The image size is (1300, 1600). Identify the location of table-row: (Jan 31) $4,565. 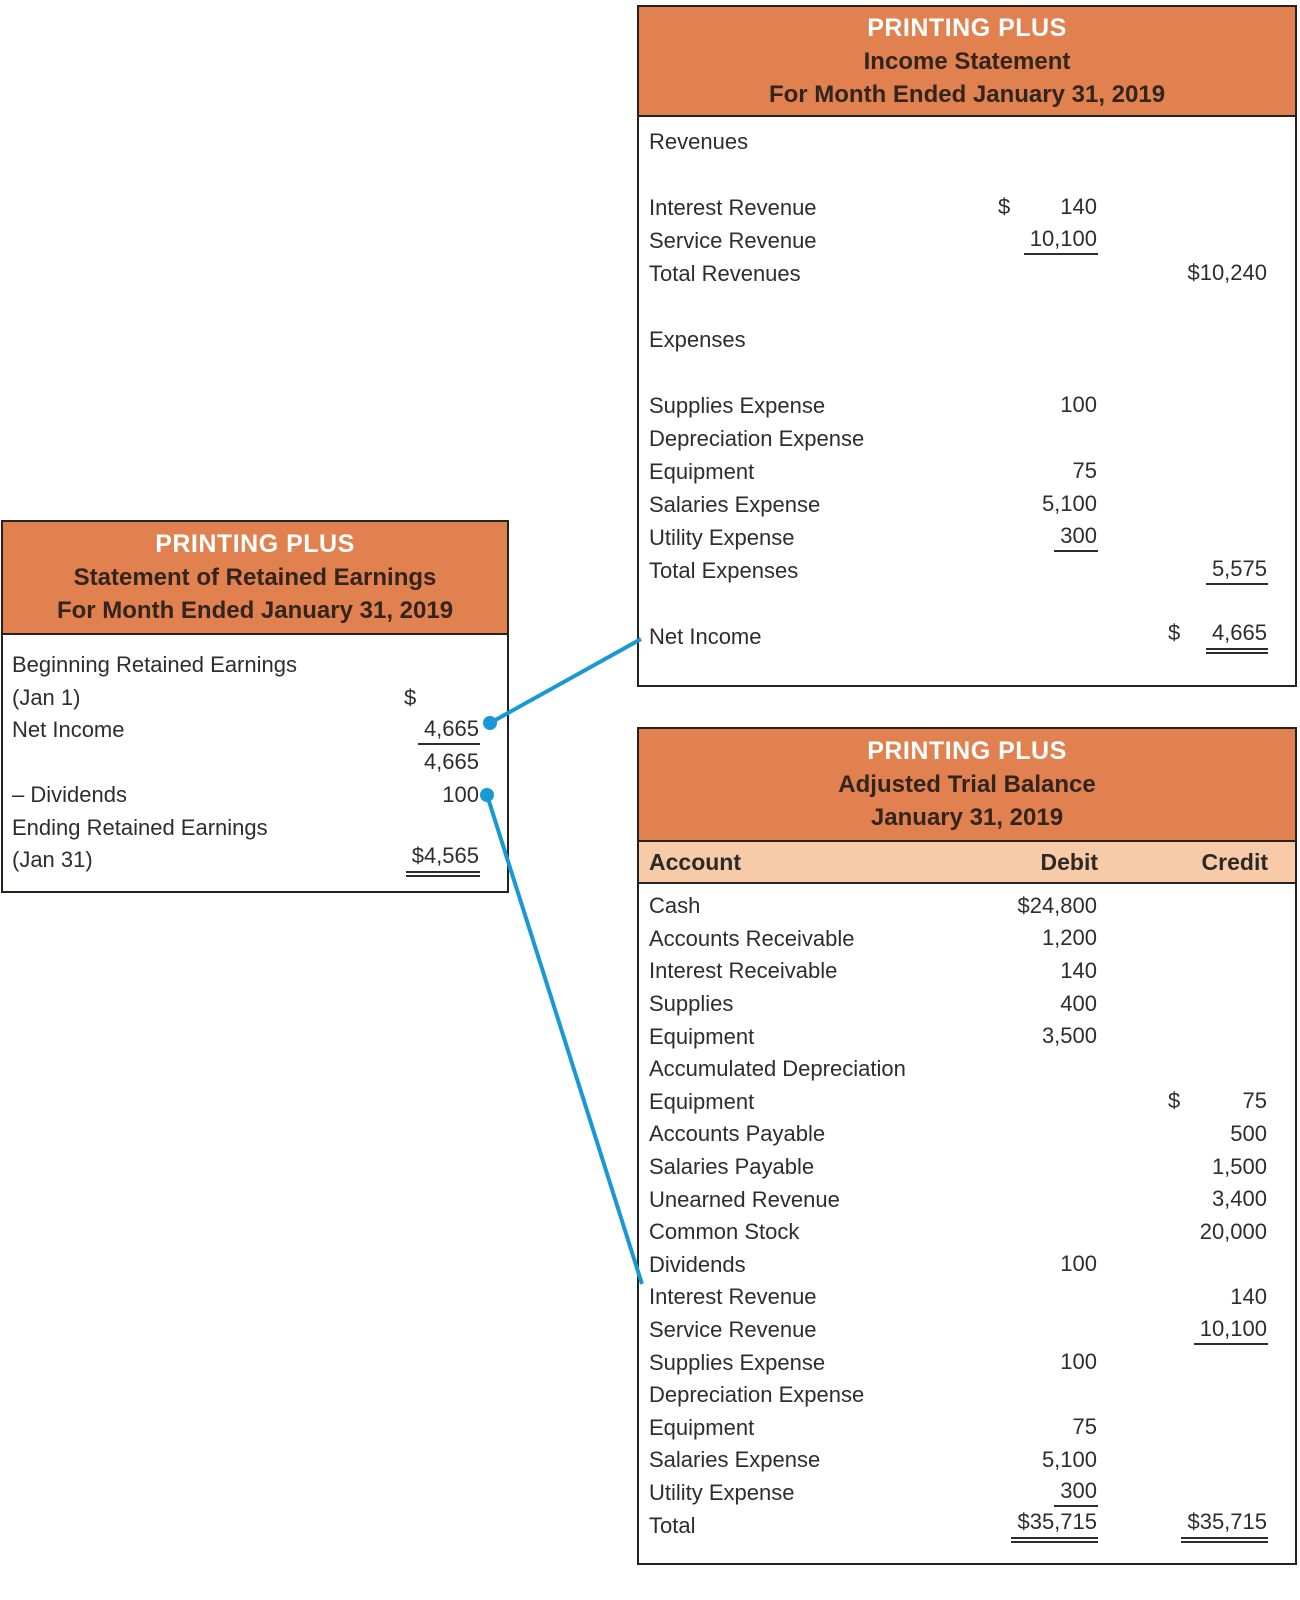
(255, 860).